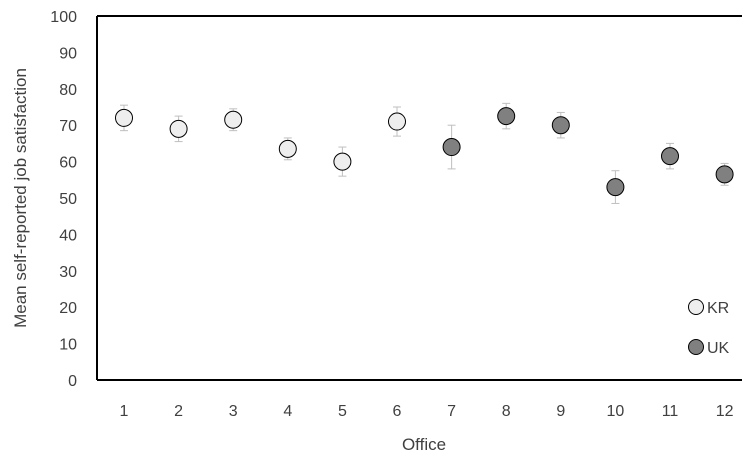 The image size is (742, 456). Describe the element at coordinates (718, 348) in the screenshot. I see `legend-label-uk: UK` at that location.